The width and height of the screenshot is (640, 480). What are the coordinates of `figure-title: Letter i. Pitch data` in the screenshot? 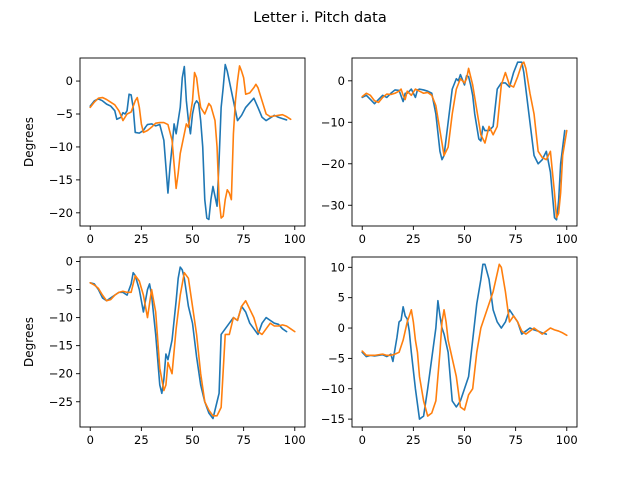 It's located at (319, 18).